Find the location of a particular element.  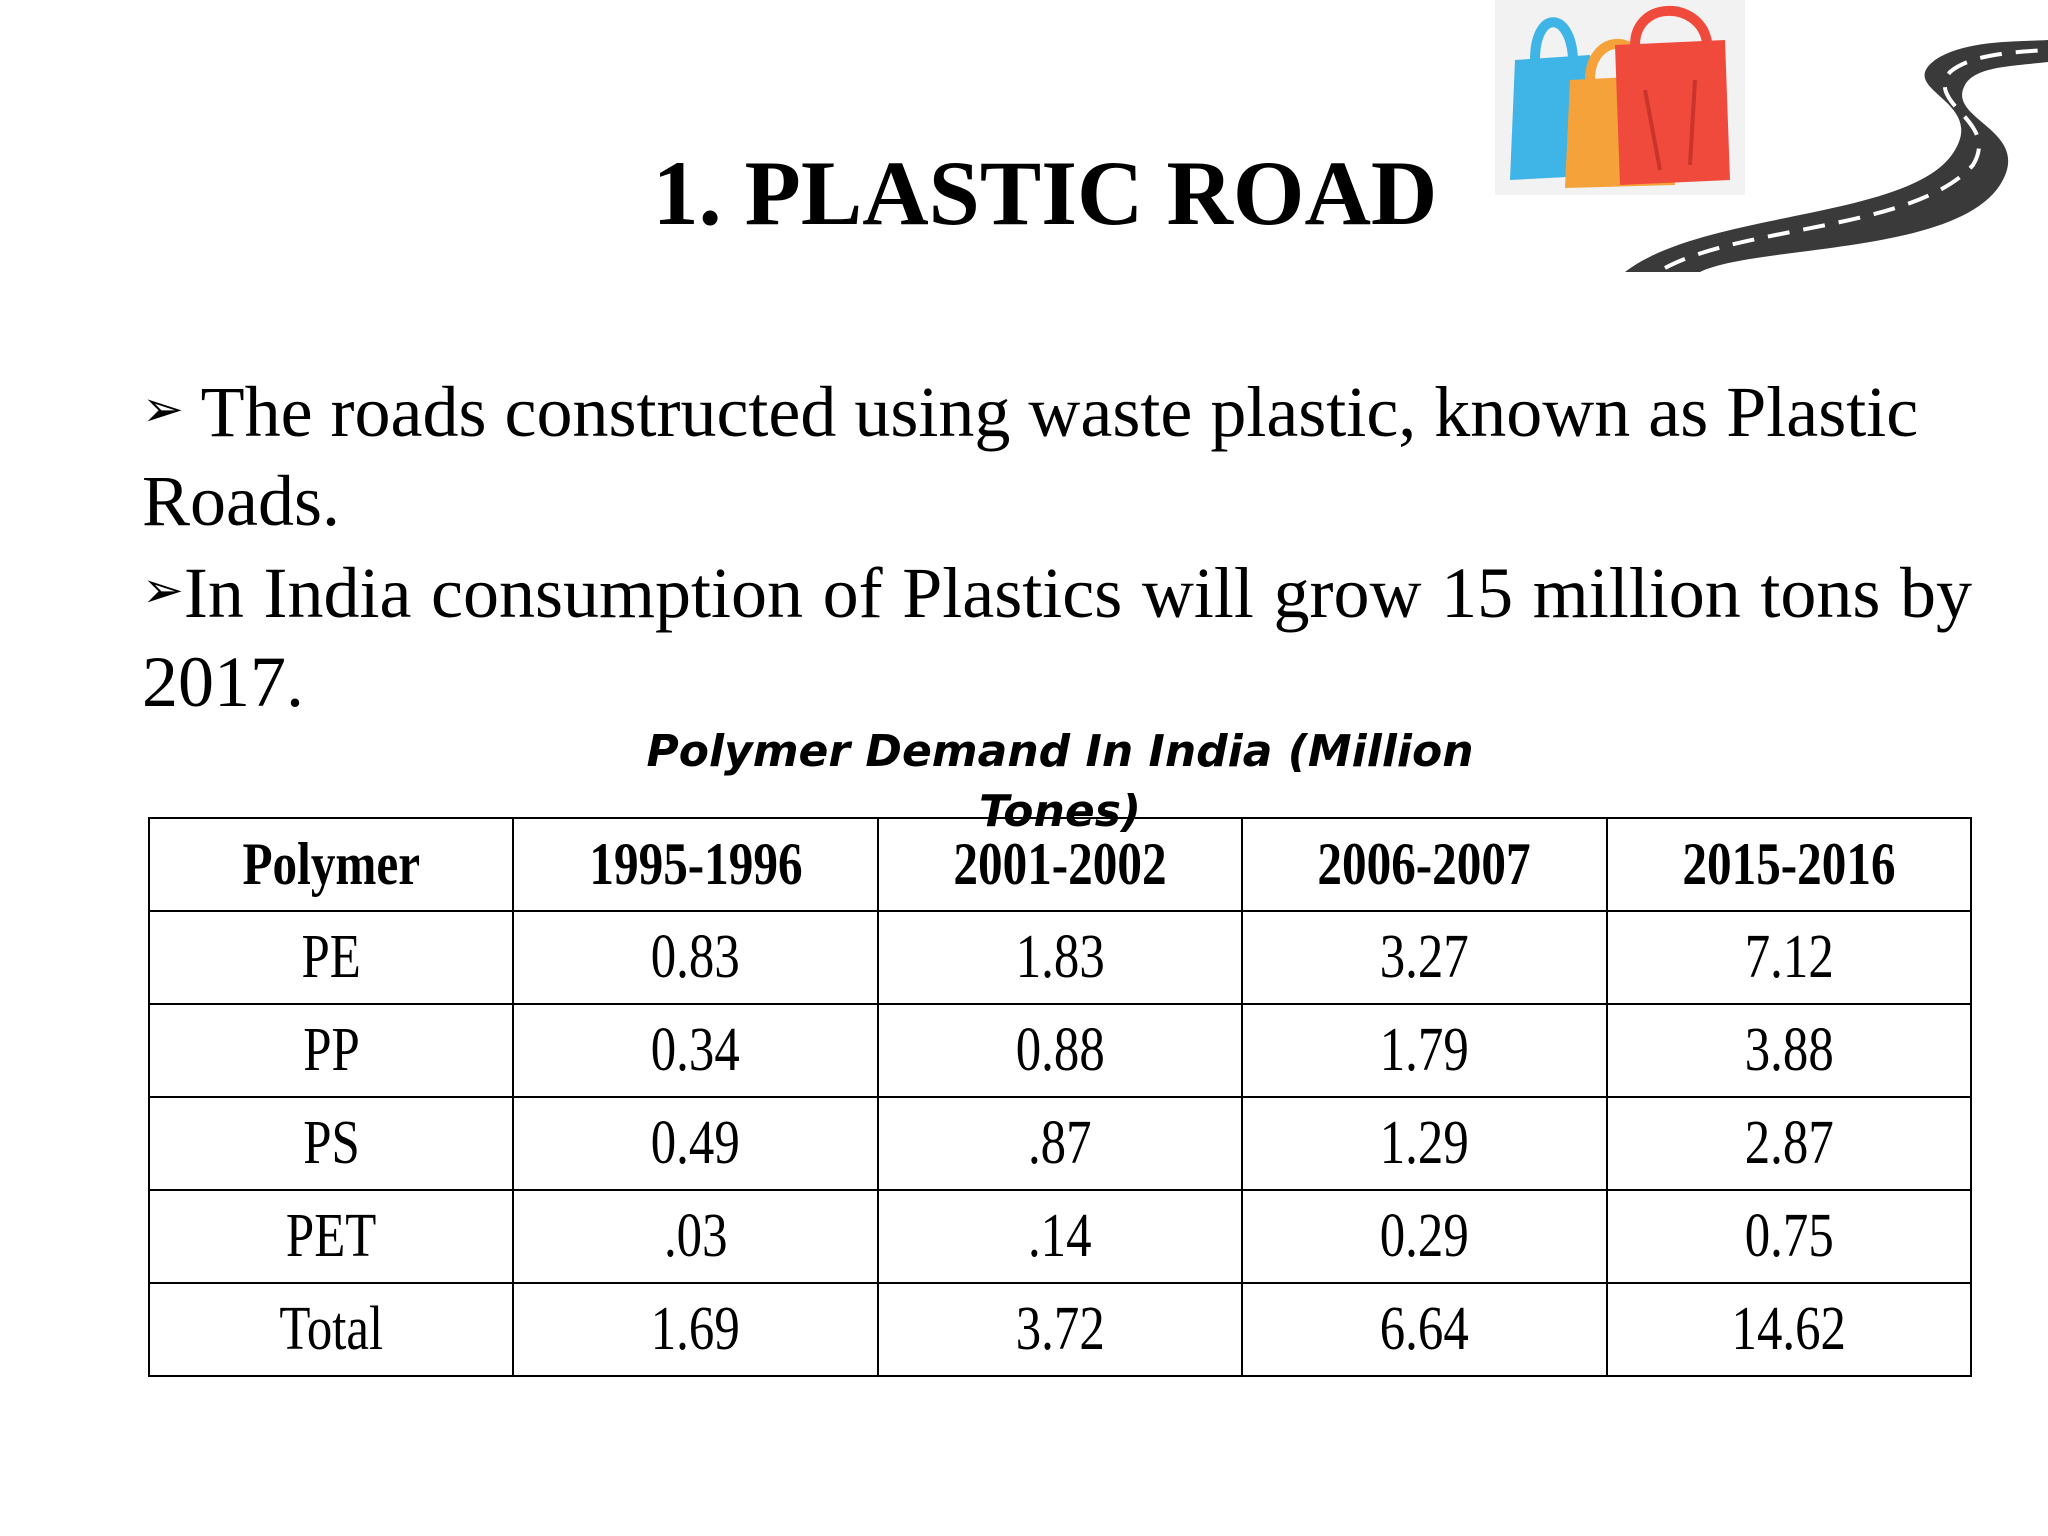

table-cell: 3.72 is located at coordinates (1060, 1329).